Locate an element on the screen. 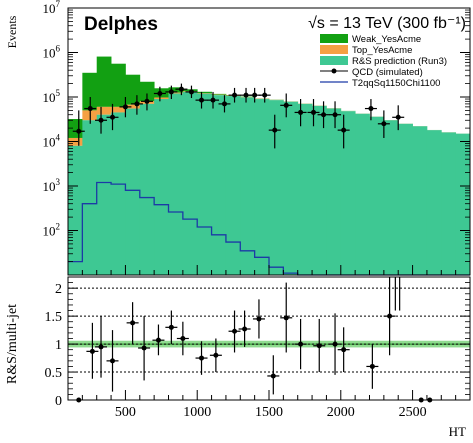 This screenshot has width=473, height=443. y-tick-exponent: 5 is located at coordinates (58, 93).